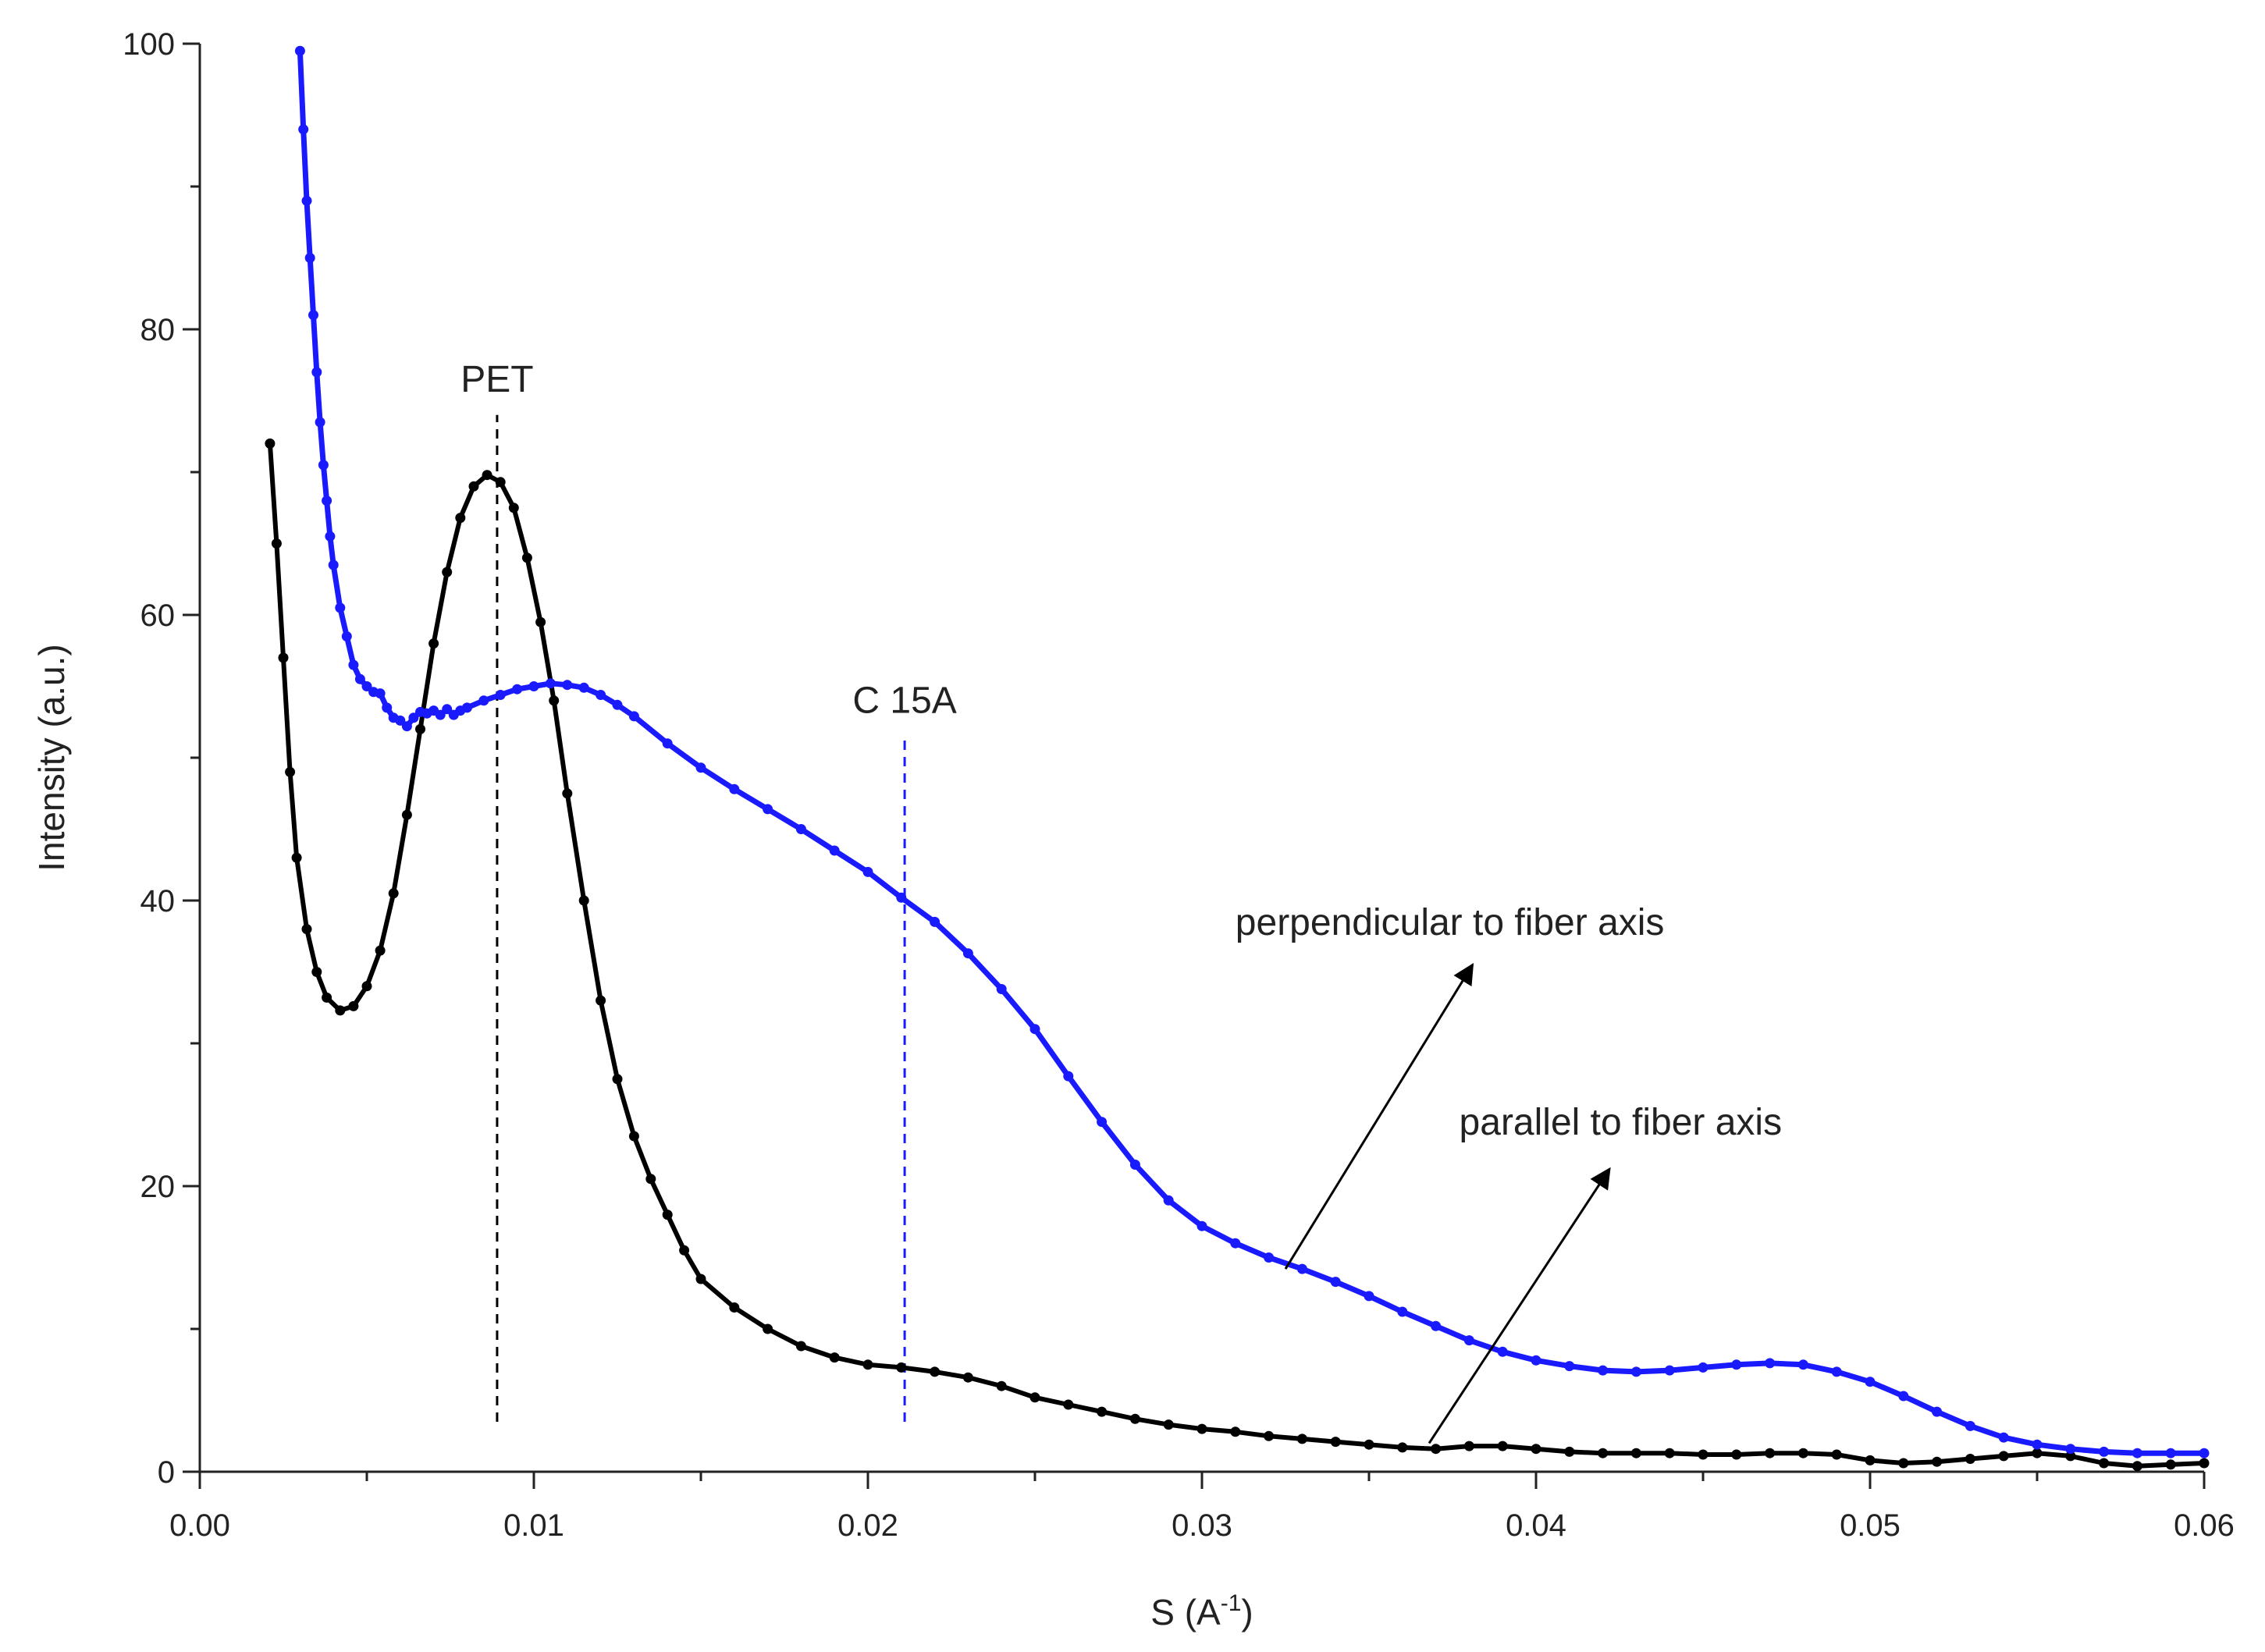  I want to click on annotation-arrow, so click(1519, 1306).